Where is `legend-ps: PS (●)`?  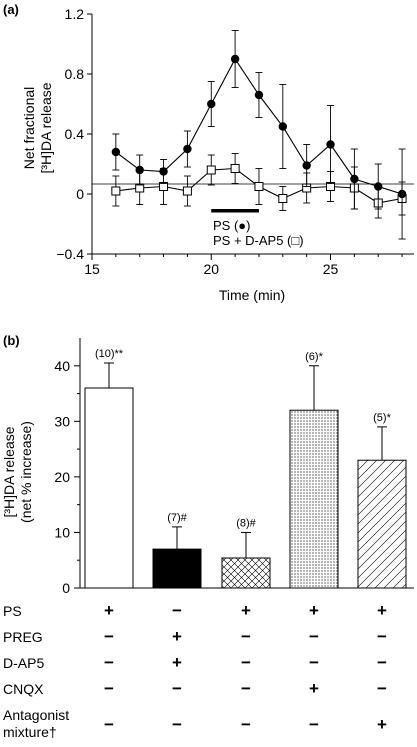 legend-ps: PS (●) is located at coordinates (231, 225).